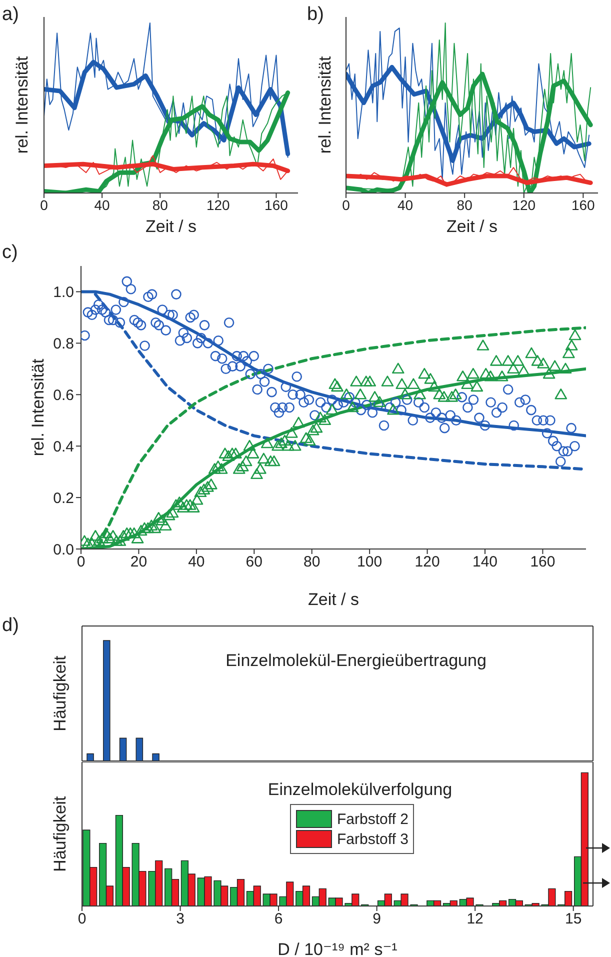 The height and width of the screenshot is (957, 611). Describe the element at coordinates (338, 948) in the screenshot. I see `x-axis-title: D / 10⁻¹⁹ m² s⁻¹` at that location.